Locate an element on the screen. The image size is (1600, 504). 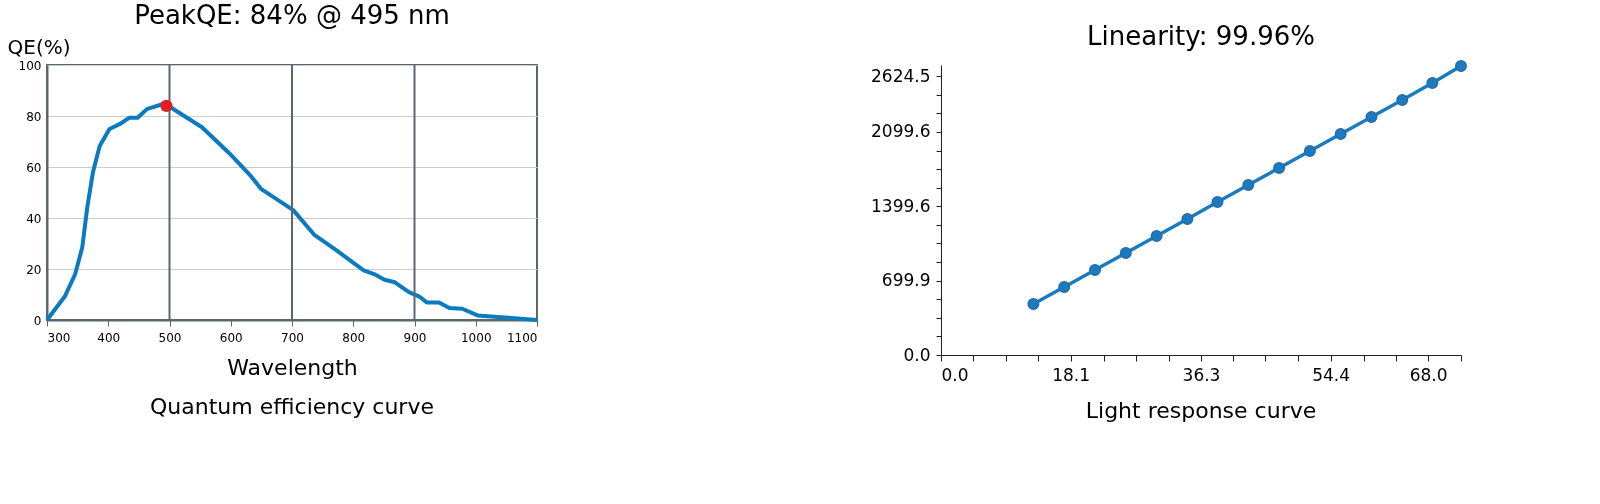
x-tick-label: 36.3 is located at coordinates (1201, 374).